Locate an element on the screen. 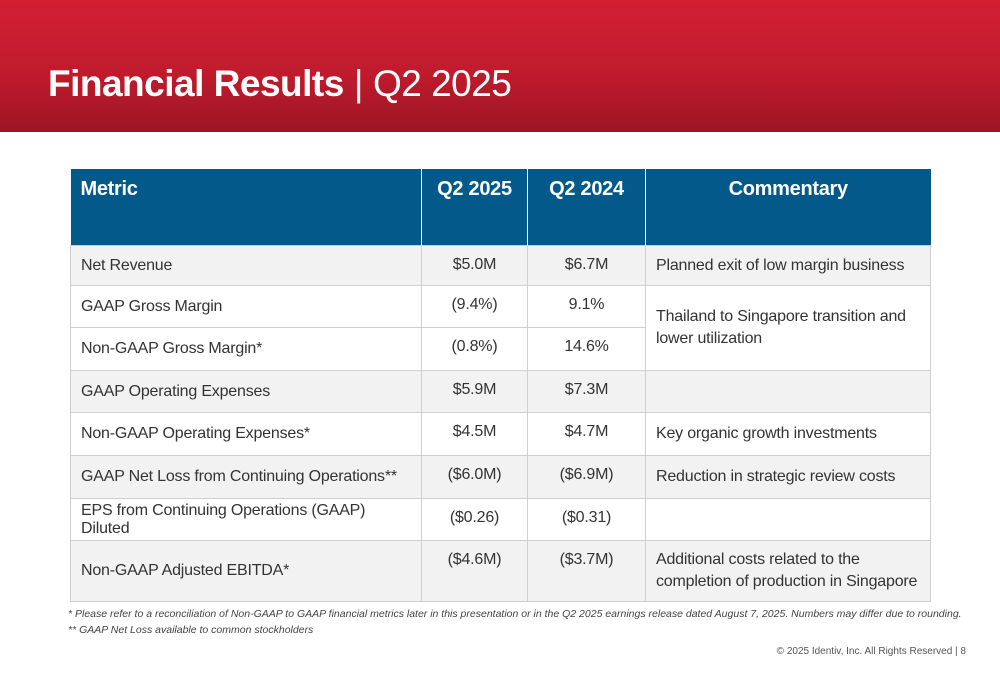 The image size is (1000, 685). metric-cell: Non-GAAP Operating Expenses* is located at coordinates (246, 434).